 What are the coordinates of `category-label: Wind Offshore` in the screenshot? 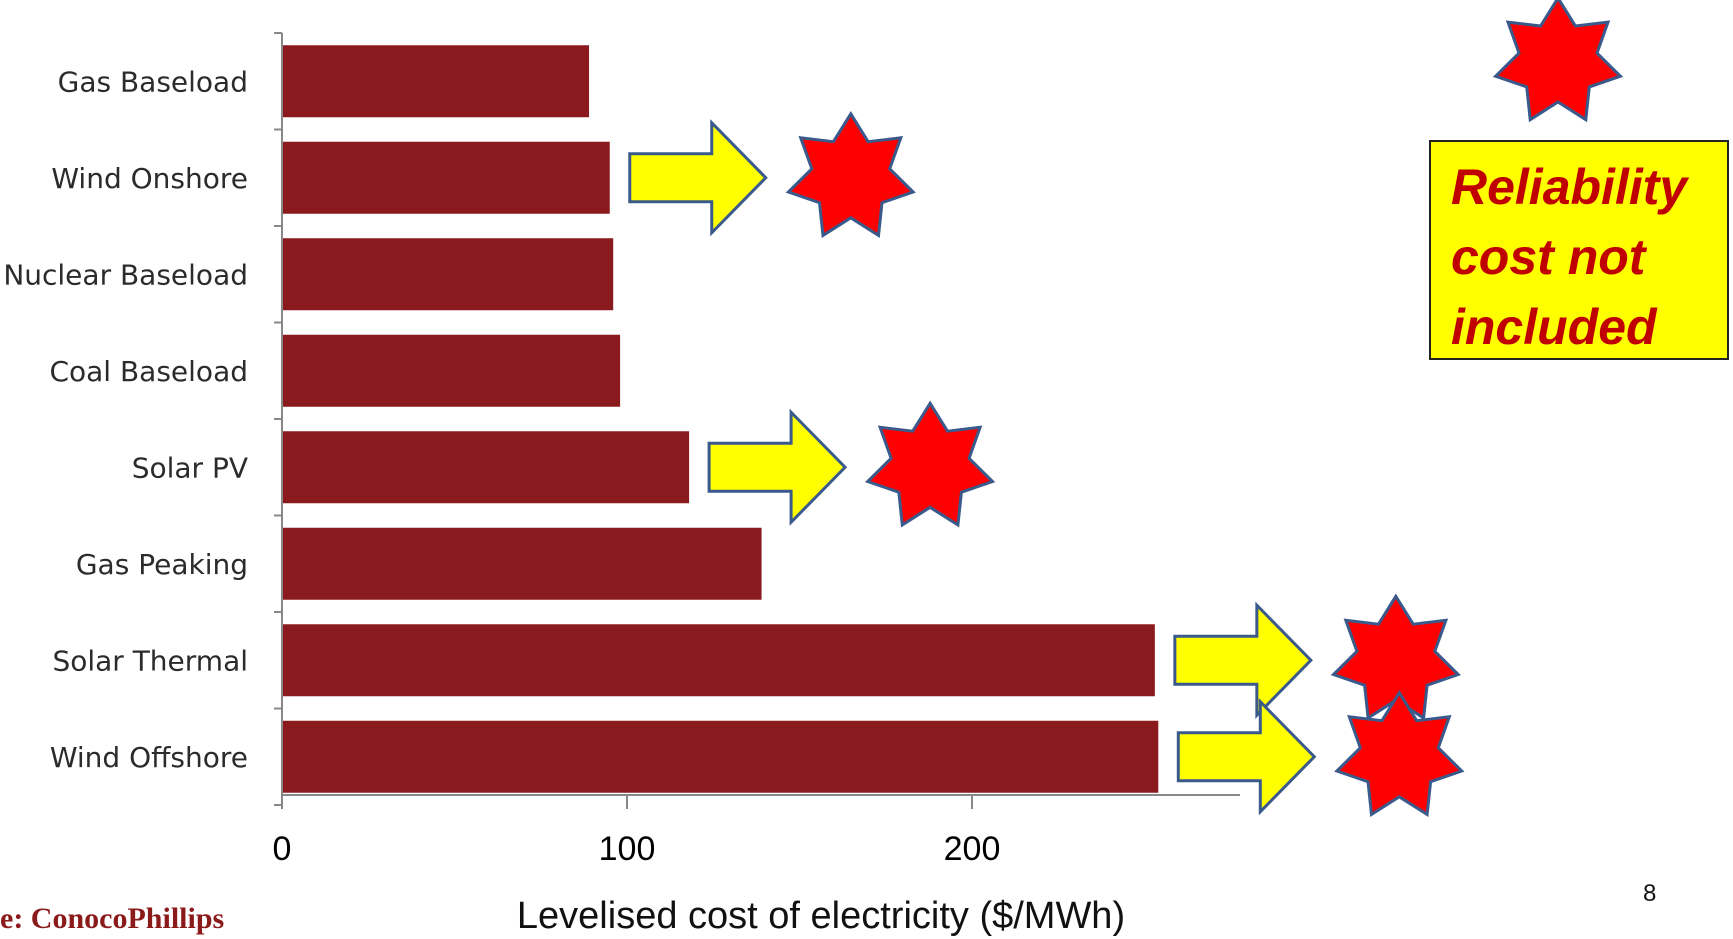 It's located at (149, 757).